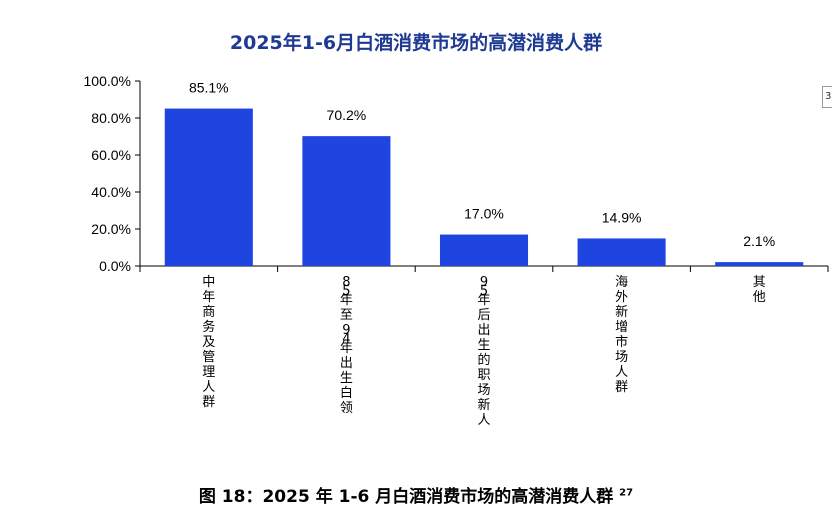  What do you see at coordinates (827, 97) in the screenshot?
I see `edge-mark: 3` at bounding box center [827, 97].